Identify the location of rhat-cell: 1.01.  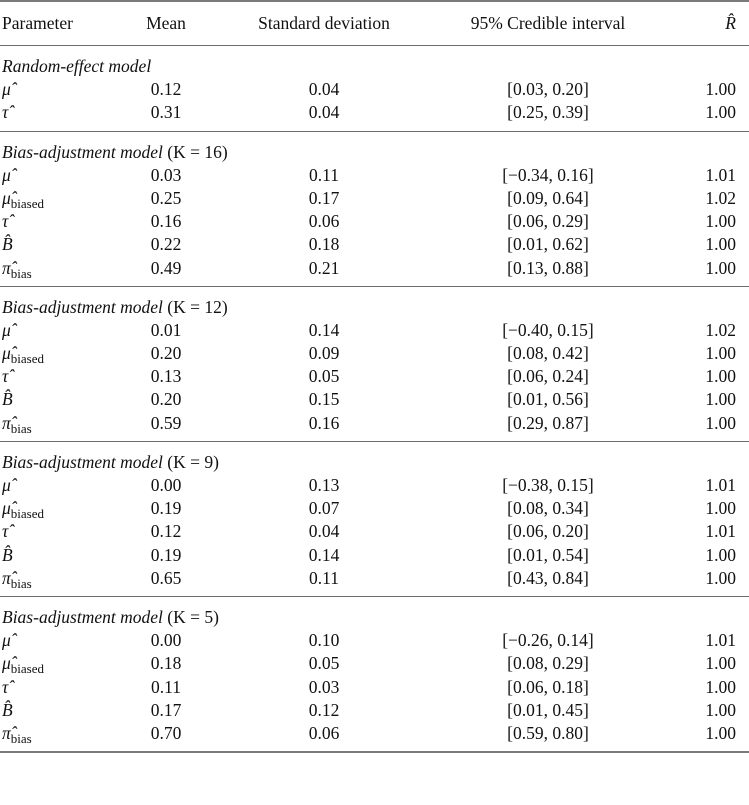
(720, 485).